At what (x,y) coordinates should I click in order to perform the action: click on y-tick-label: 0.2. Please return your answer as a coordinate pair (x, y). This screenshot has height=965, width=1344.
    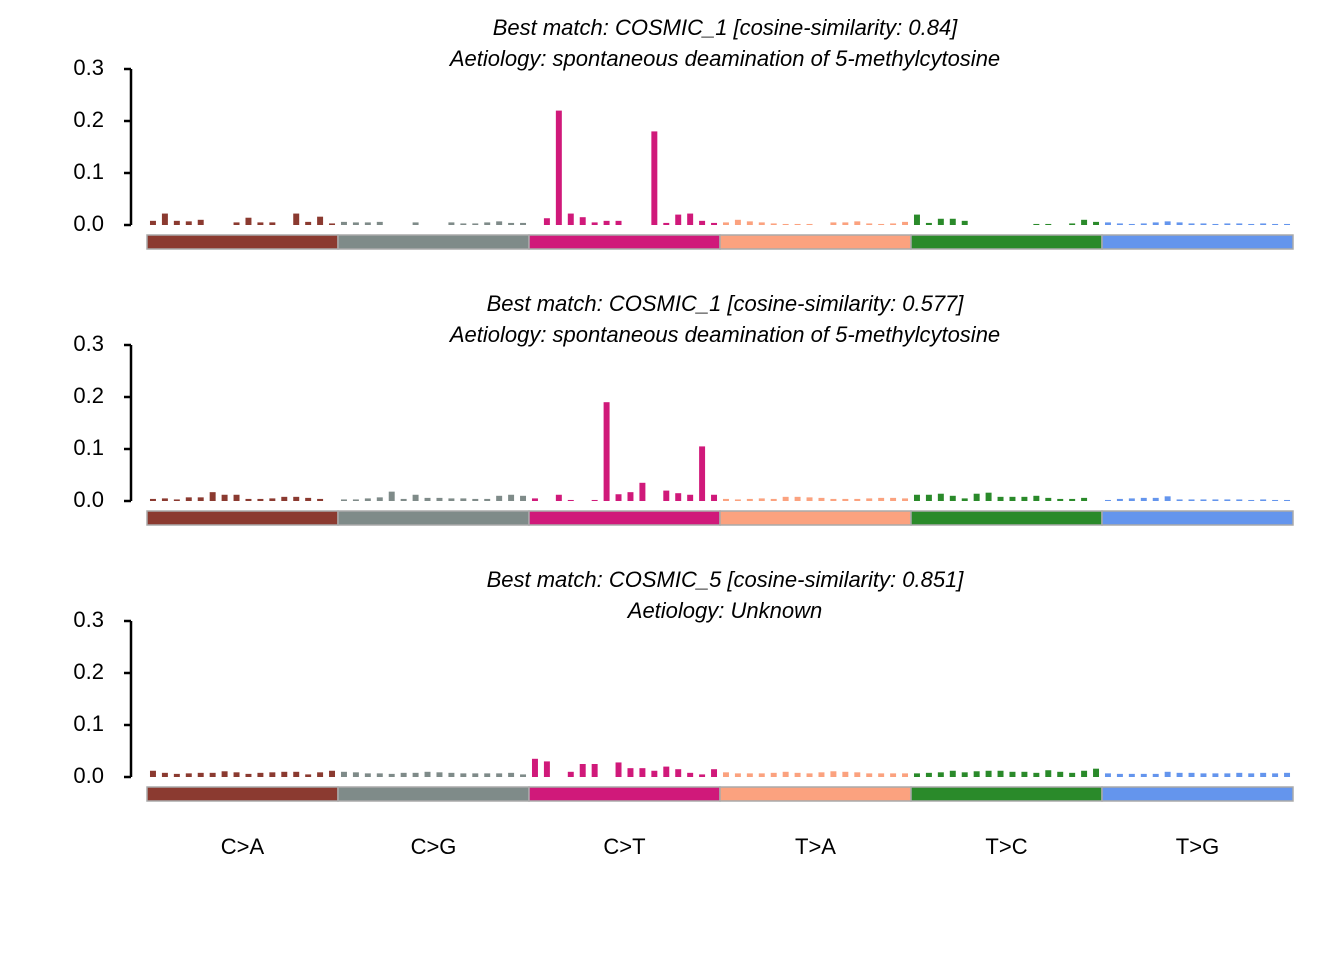
    Looking at the image, I should click on (88, 119).